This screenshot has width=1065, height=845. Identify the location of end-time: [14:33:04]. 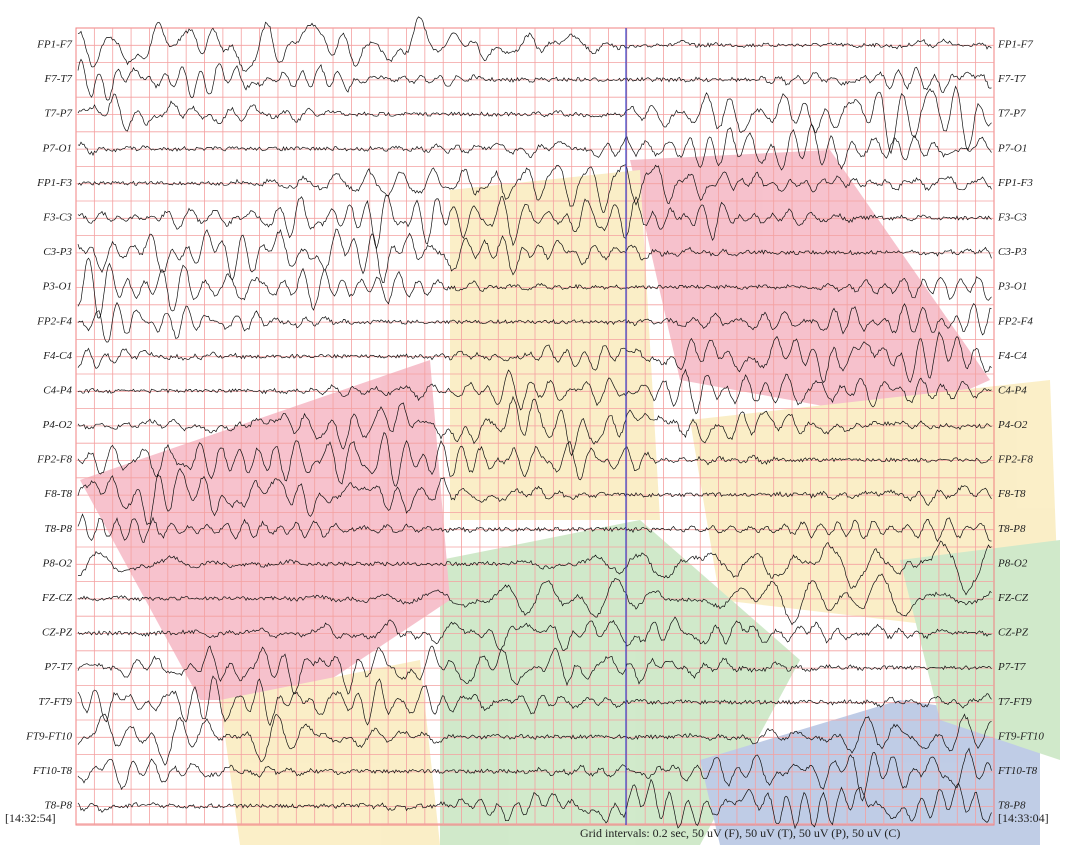
(1023, 818).